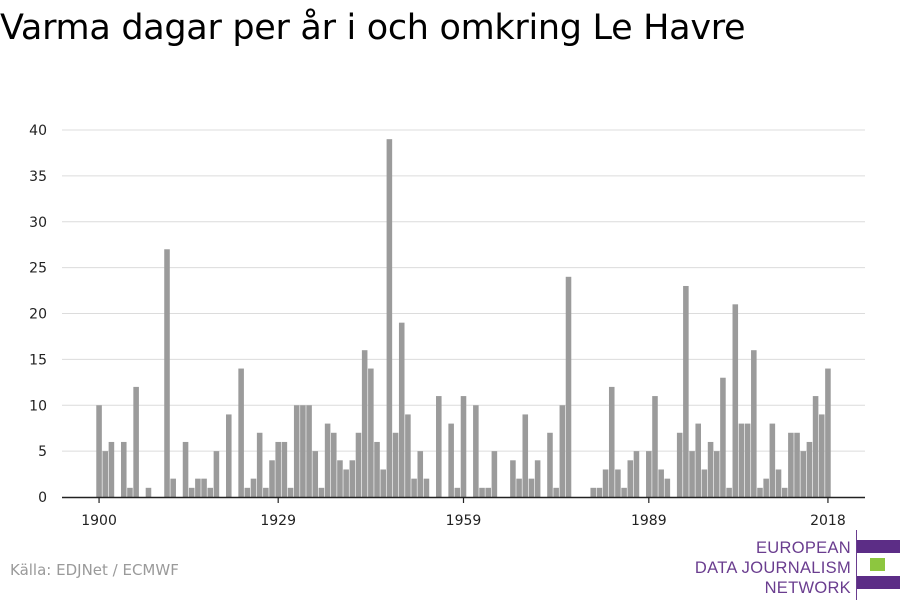  Describe the element at coordinates (148, 492) in the screenshot. I see `bar-1908` at that location.